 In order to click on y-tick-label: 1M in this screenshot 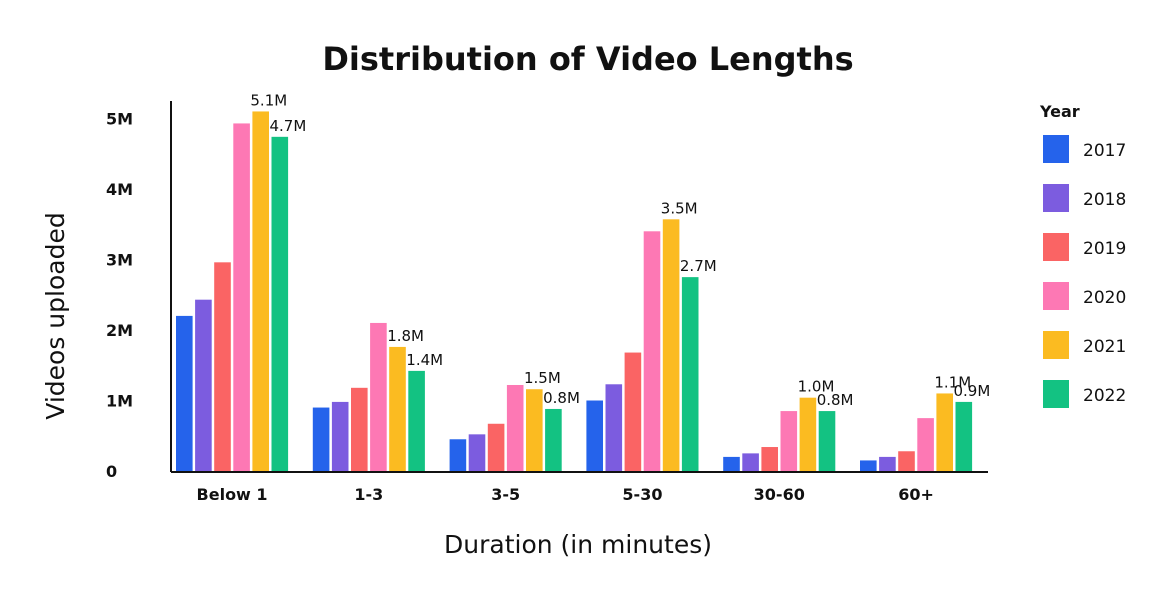, I will do `click(119, 401)`.